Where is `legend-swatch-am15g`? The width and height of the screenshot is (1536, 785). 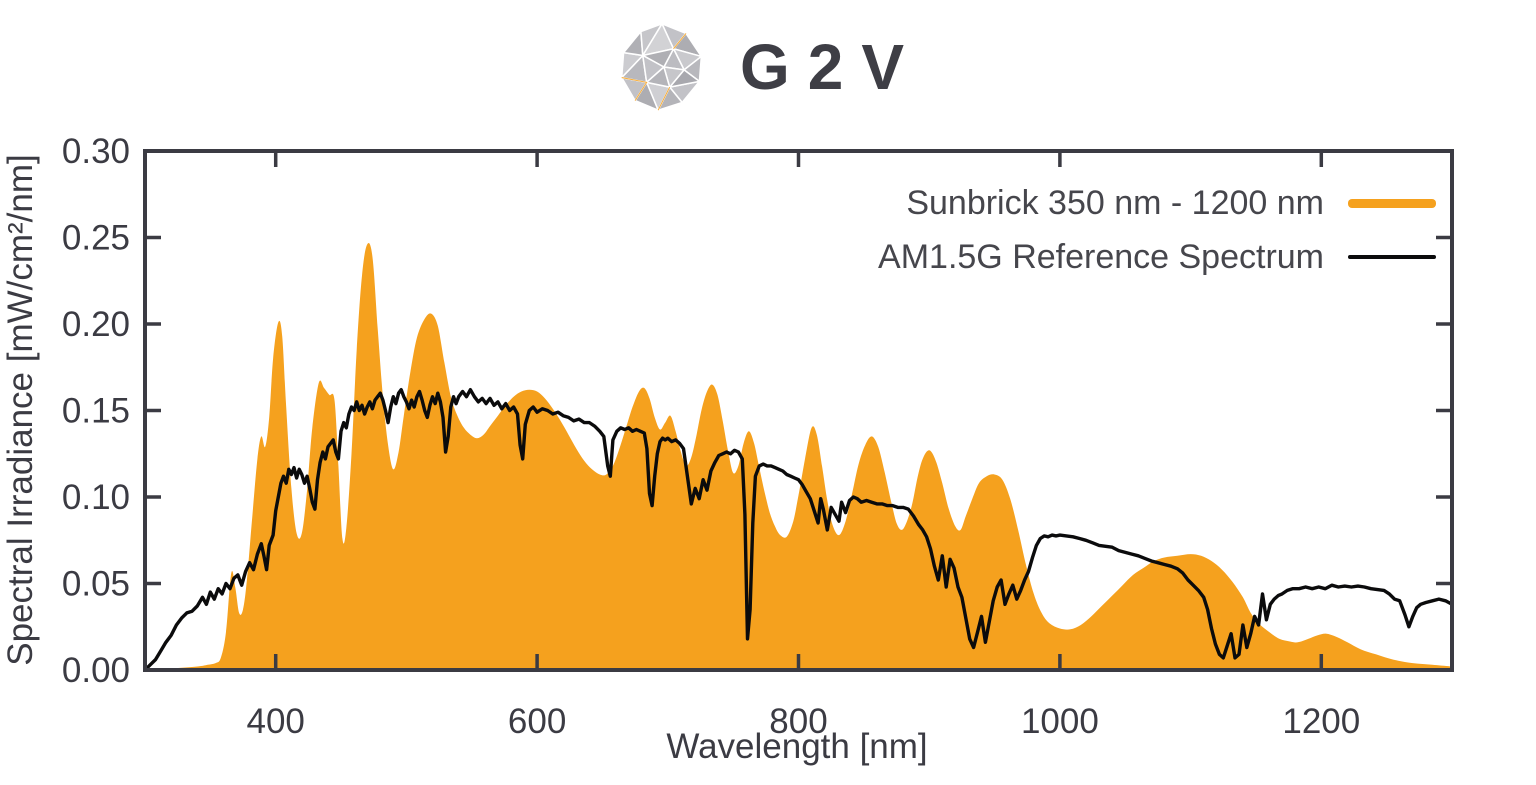 legend-swatch-am15g is located at coordinates (1392, 257).